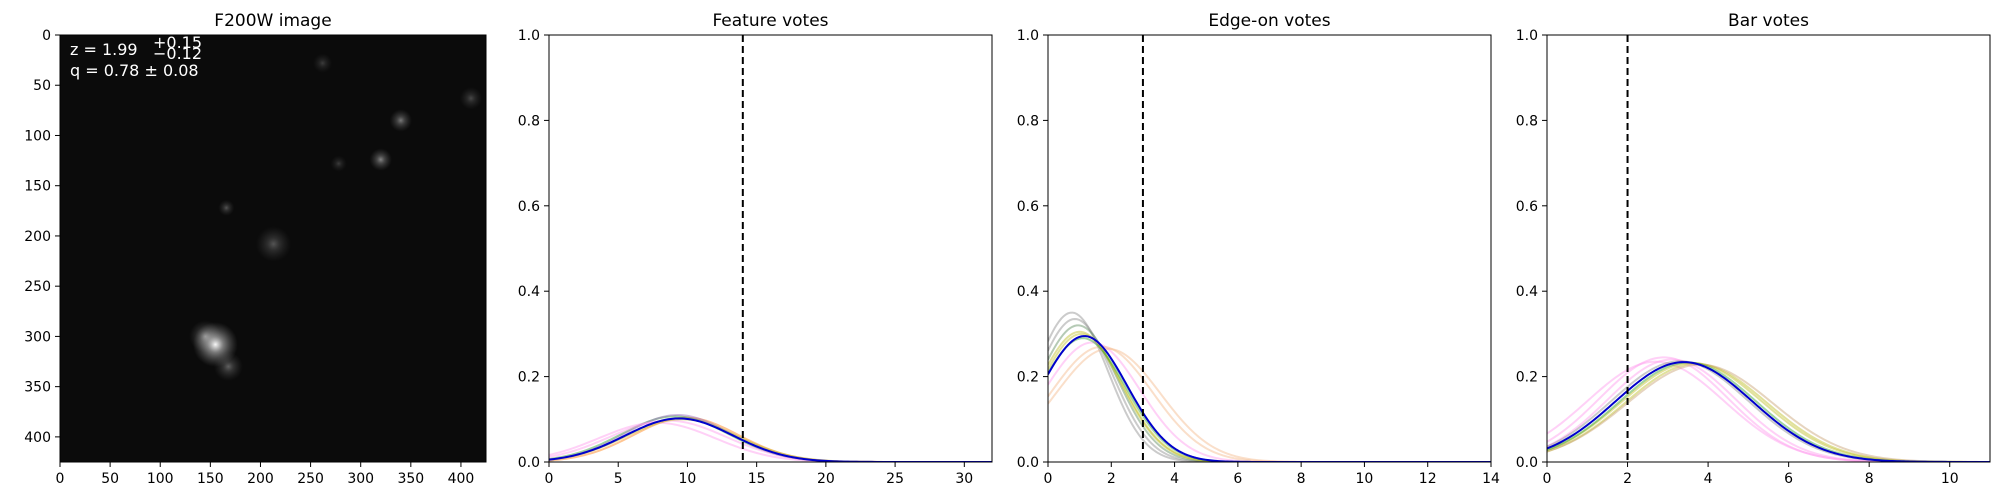  What do you see at coordinates (1768, 21) in the screenshot?
I see `panel-title: Bar votes` at bounding box center [1768, 21].